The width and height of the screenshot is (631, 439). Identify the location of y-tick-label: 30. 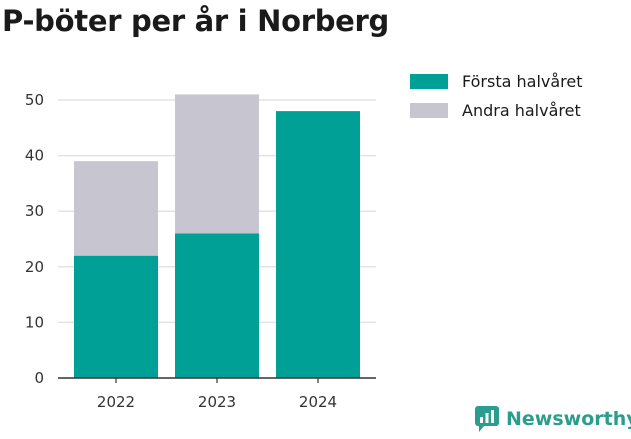
(34, 211).